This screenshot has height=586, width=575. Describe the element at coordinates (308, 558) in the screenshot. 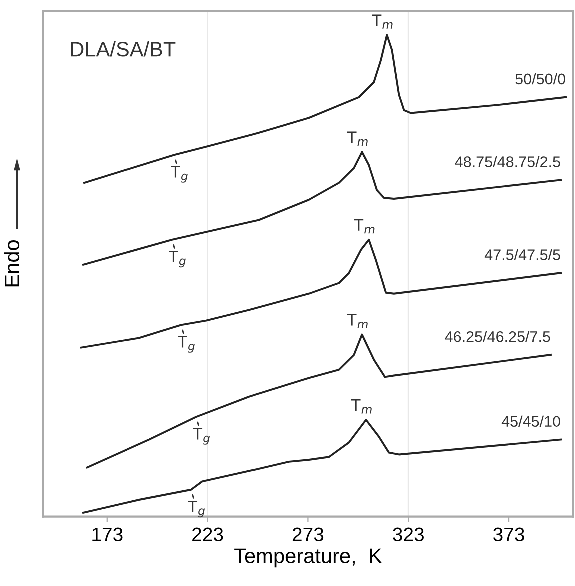

I see `x-axis-title: Temperature, K` at that location.